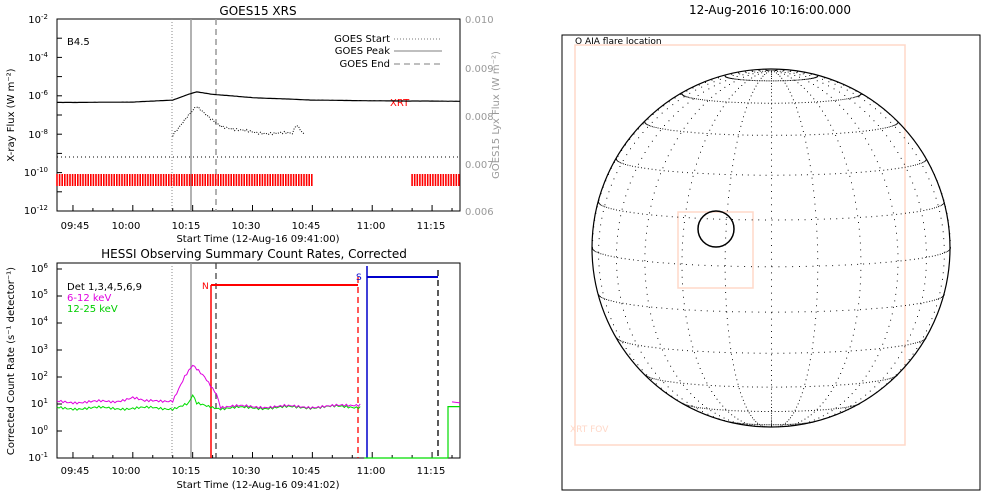  I want to click on goes-ytick-label: 10⁻⁶, so click(38, 95).